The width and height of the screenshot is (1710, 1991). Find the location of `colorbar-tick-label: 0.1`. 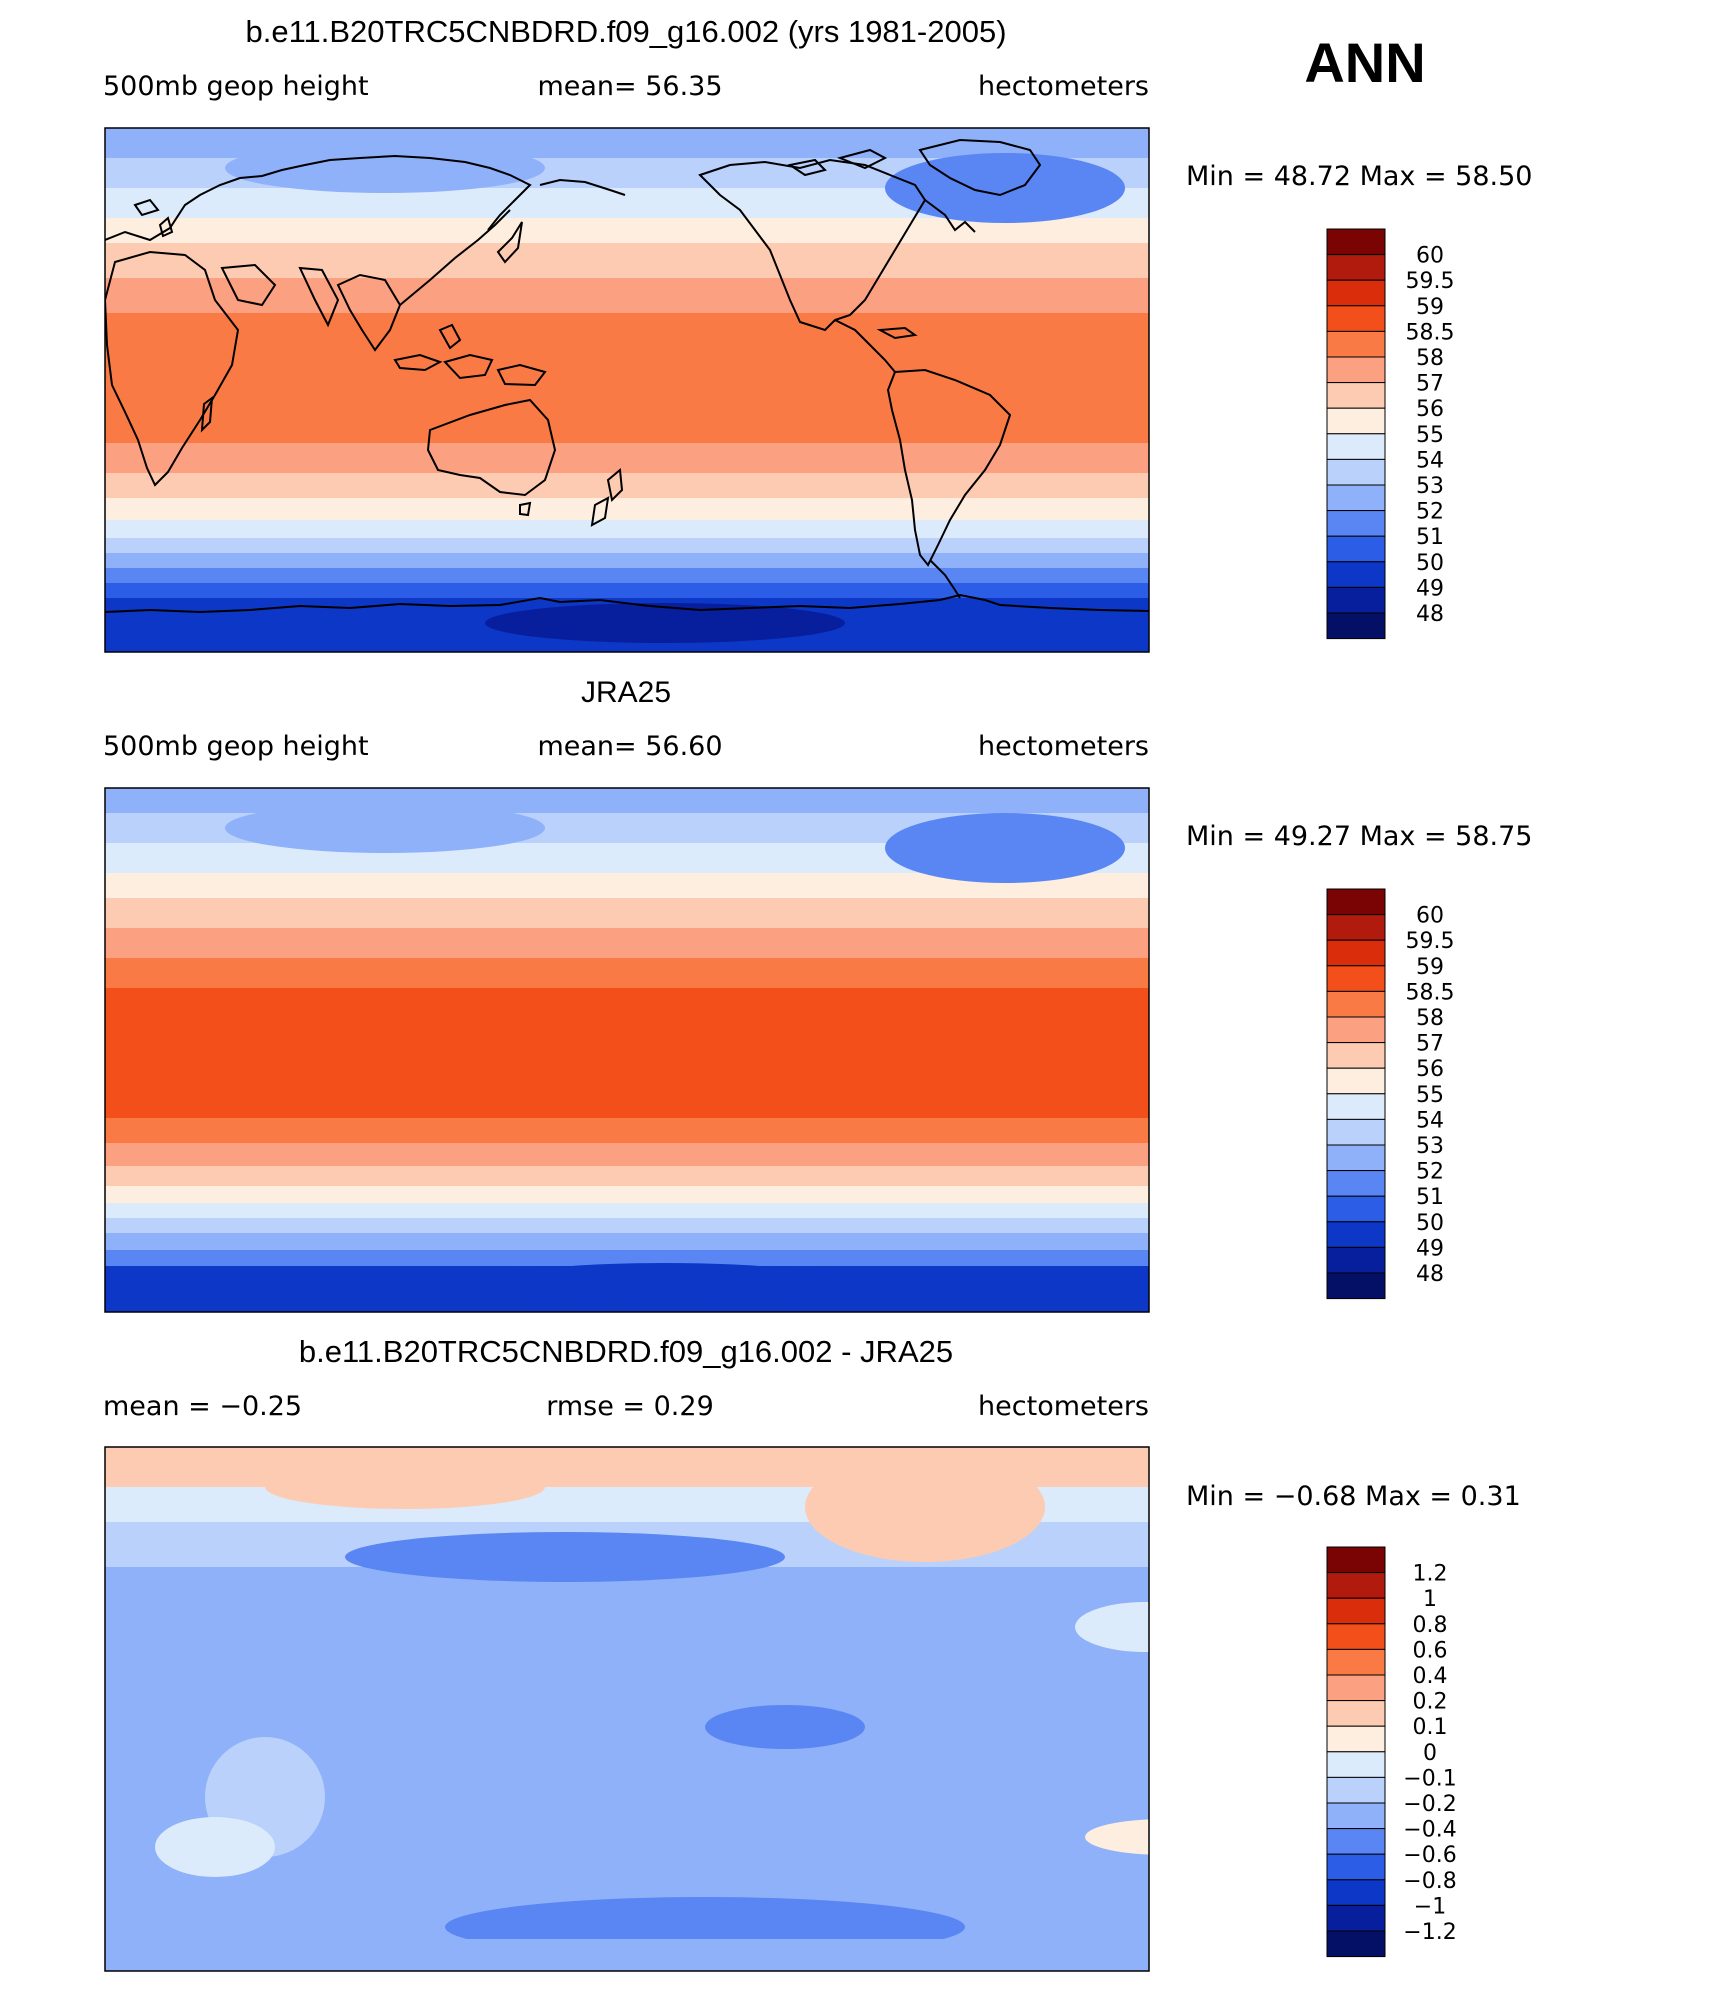

colorbar-tick-label: 0.1 is located at coordinates (1430, 1727).